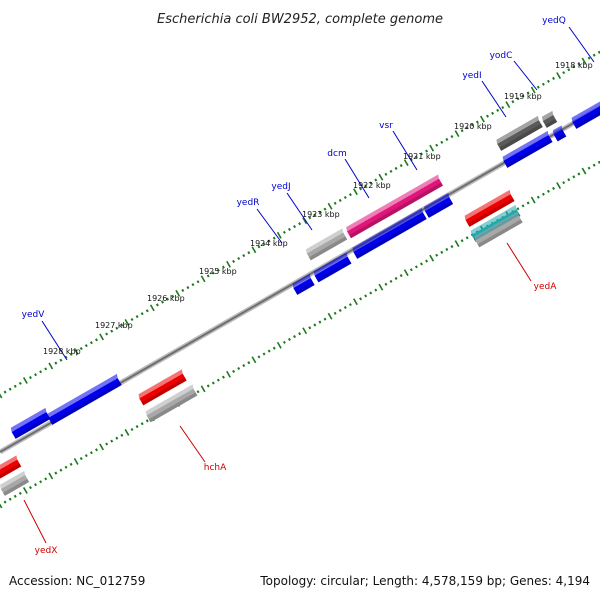 This screenshot has height=600, width=600. Describe the element at coordinates (546, 287) in the screenshot. I see `gene-label-yeda: yedA` at that location.